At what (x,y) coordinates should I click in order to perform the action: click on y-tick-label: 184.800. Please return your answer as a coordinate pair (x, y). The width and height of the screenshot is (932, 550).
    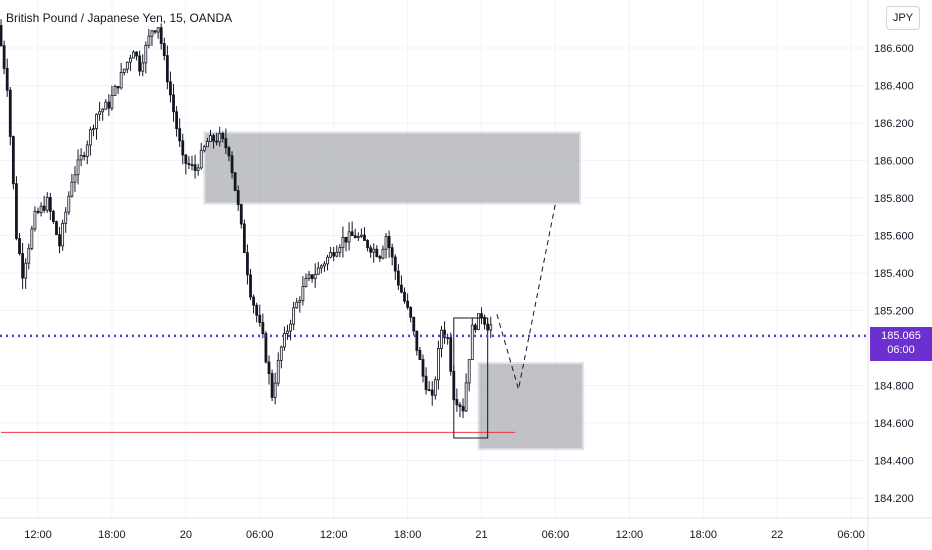
    Looking at the image, I should click on (894, 387).